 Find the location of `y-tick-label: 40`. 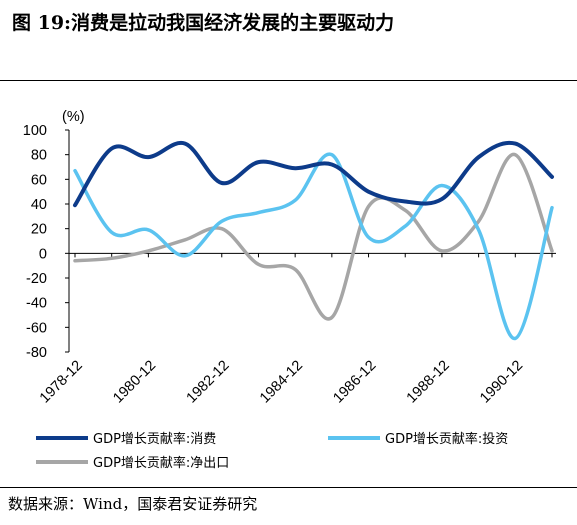

y-tick-label: 40 is located at coordinates (39, 205).